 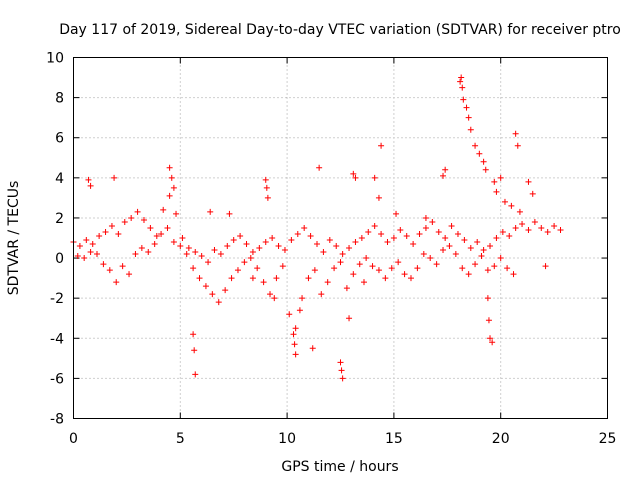 What do you see at coordinates (59, 179) in the screenshot?
I see `y-tick-label: 4` at bounding box center [59, 179].